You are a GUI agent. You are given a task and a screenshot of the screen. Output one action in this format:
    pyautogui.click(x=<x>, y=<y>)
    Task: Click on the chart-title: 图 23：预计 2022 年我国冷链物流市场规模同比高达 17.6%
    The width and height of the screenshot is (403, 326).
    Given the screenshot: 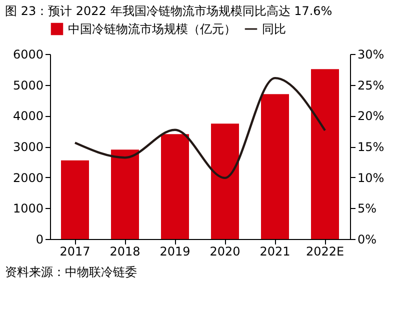 What is the action you would take?
    pyautogui.click(x=168, y=11)
    